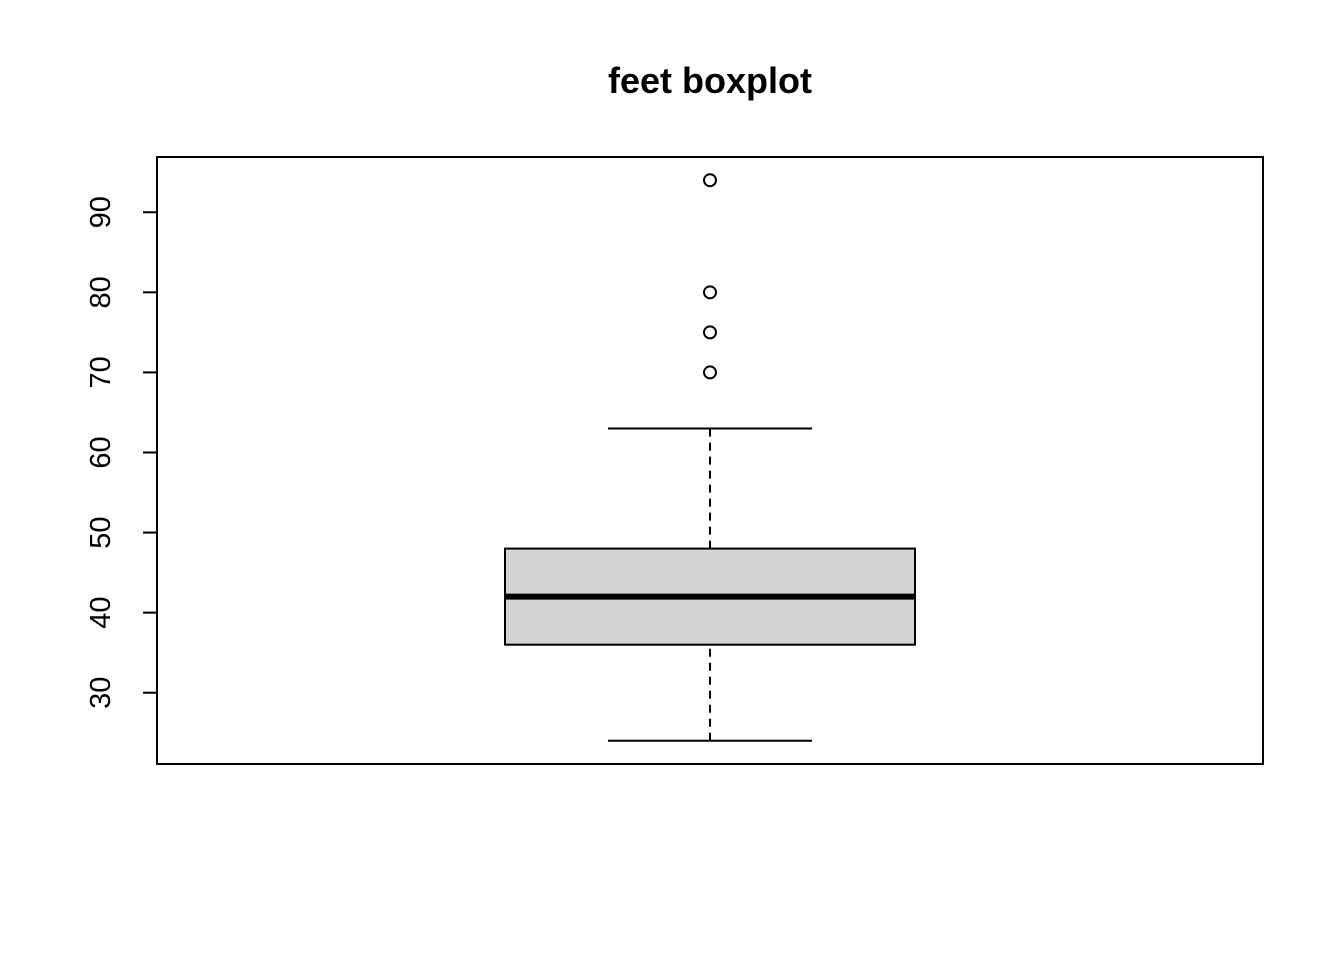 The width and height of the screenshot is (1344, 960). I want to click on y-tick-label: 90, so click(101, 212).